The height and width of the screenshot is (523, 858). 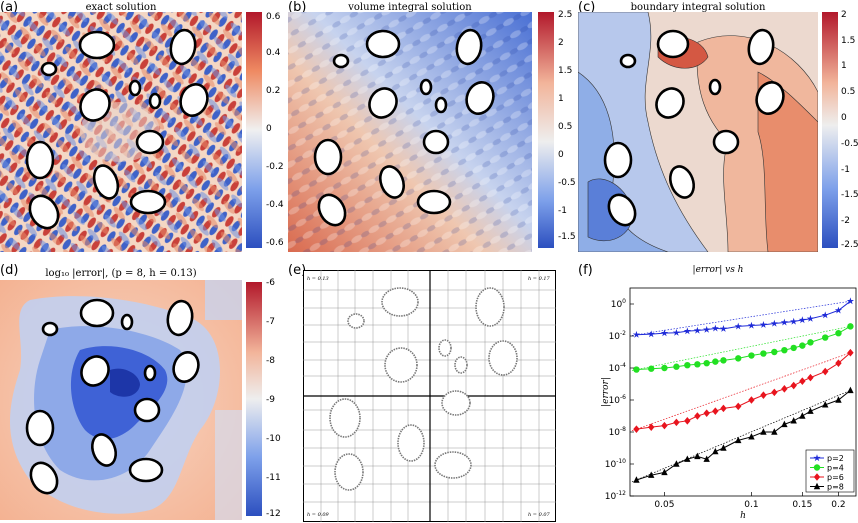 I want to click on colorbar-c-tick: 0, so click(x=844, y=118).